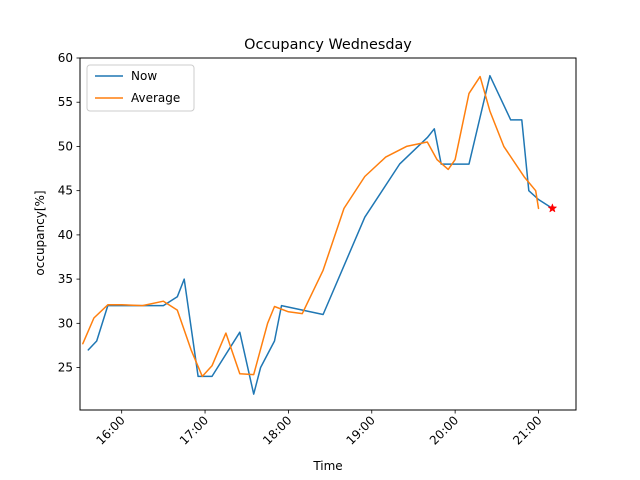 Image resolution: width=640 pixels, height=480 pixels. What do you see at coordinates (328, 45) in the screenshot?
I see `chart-title: Occupancy Wednesday` at bounding box center [328, 45].